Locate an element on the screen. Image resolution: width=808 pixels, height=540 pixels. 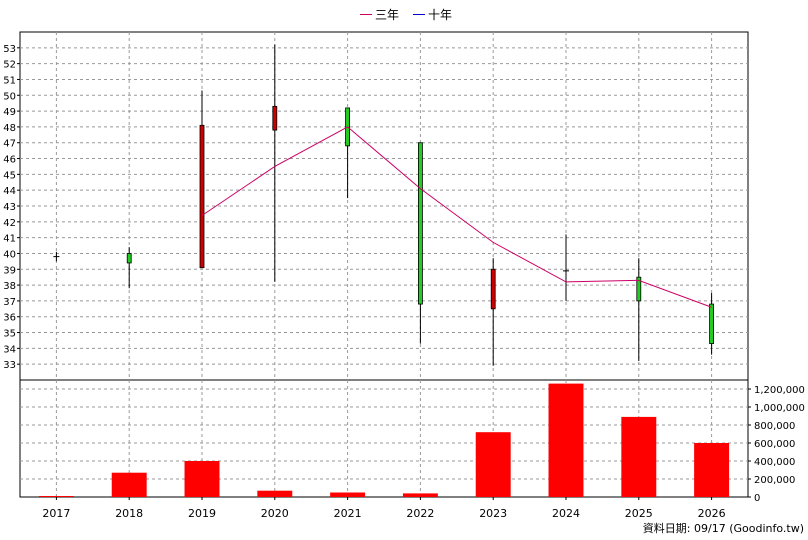
price-tick-label: 51 is located at coordinates (9, 80).